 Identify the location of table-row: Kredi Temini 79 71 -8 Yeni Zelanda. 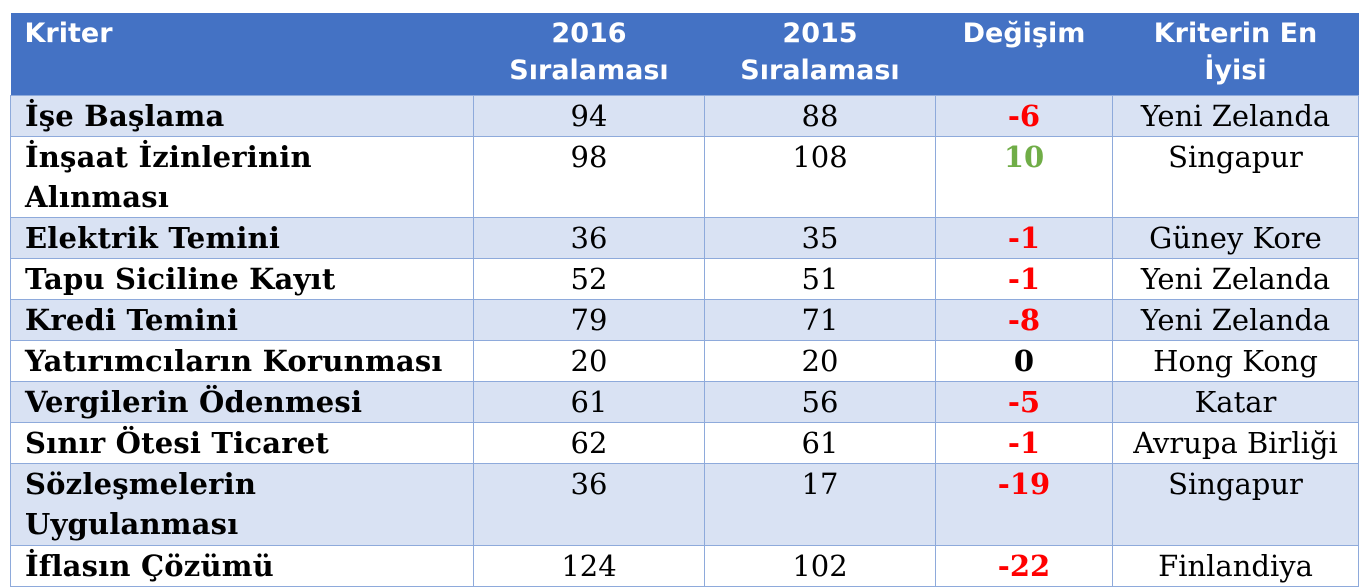
(684, 320).